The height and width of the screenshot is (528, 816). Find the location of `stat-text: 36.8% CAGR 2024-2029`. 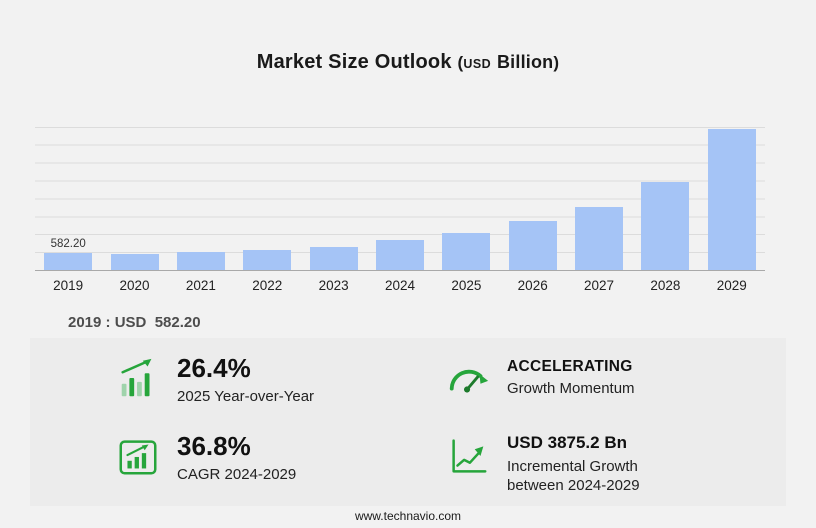

stat-text: 36.8% CAGR 2024-2029 is located at coordinates (236, 458).